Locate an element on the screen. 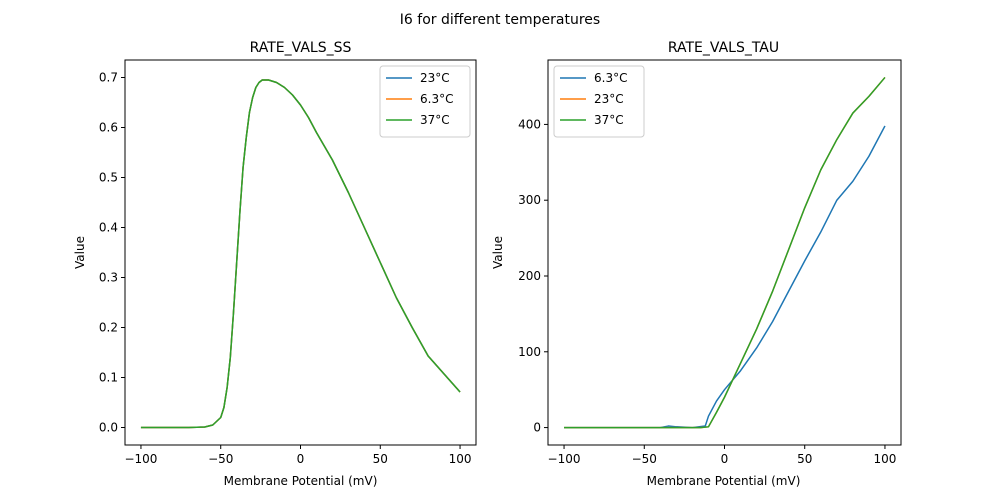 The width and height of the screenshot is (1000, 500). y-tick-label: 300 is located at coordinates (529, 200).